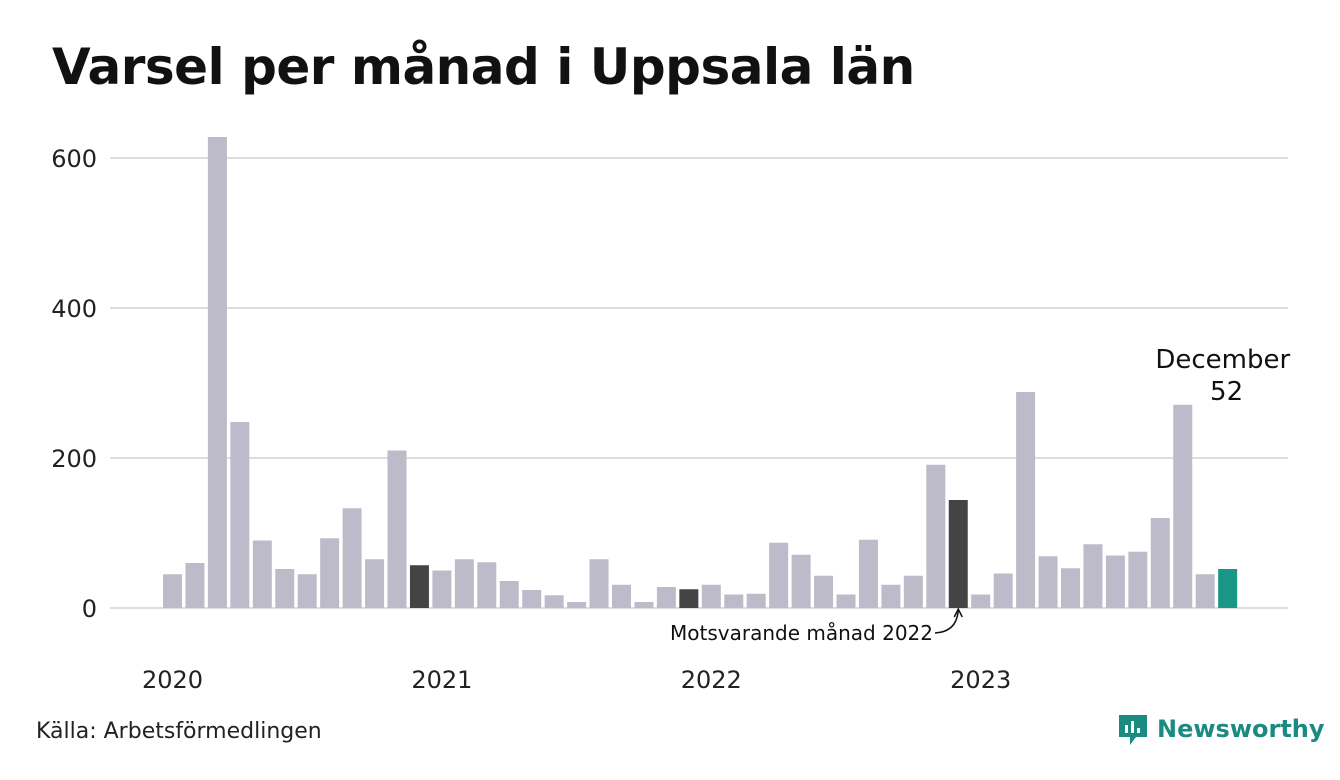 Image resolution: width=1340 pixels, height=780 pixels. What do you see at coordinates (1222, 360) in the screenshot?
I see `annotation-month: December` at bounding box center [1222, 360].